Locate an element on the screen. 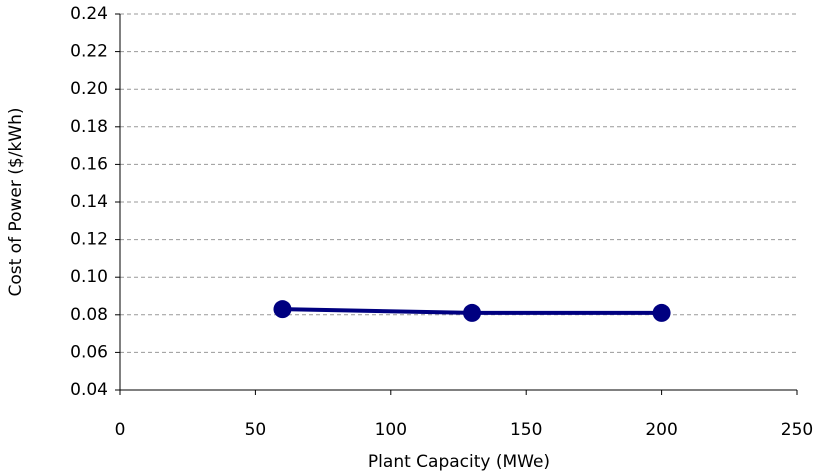  x-tick-label: 50 is located at coordinates (256, 430).